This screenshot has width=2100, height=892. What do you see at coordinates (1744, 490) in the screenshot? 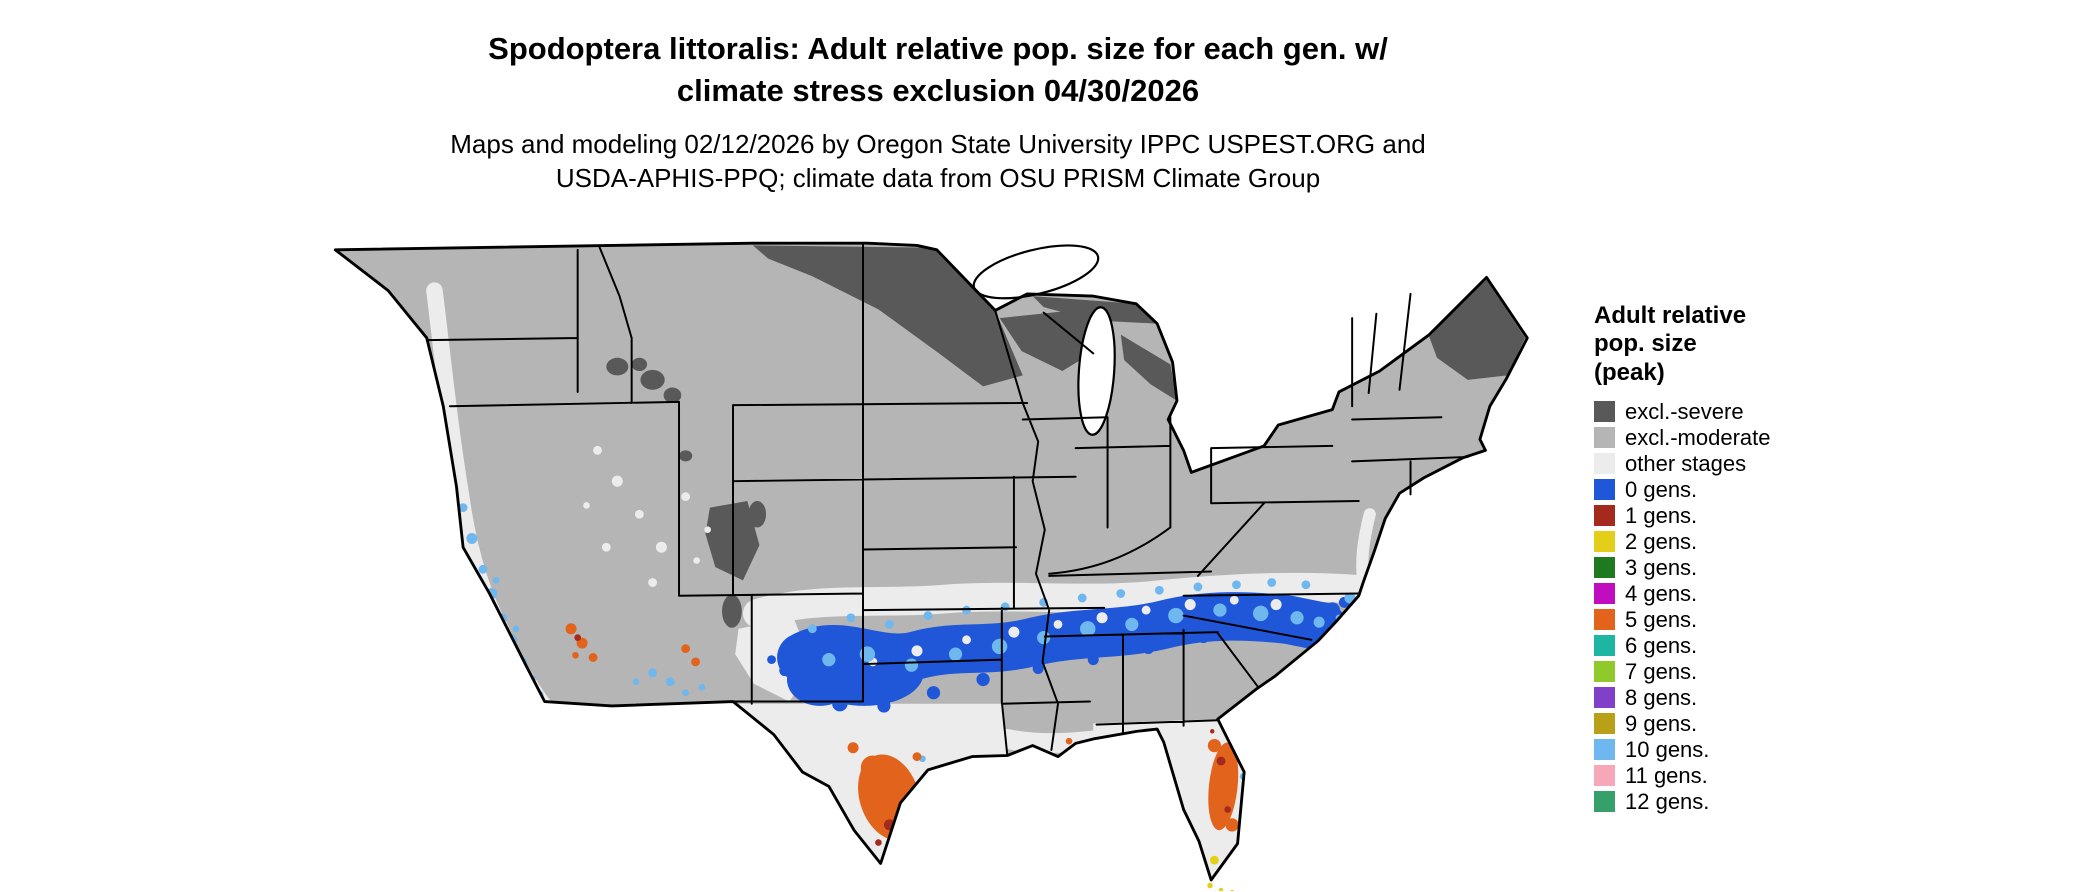
I see `legend-item-gens_0: 0 gens.` at bounding box center [1744, 490].